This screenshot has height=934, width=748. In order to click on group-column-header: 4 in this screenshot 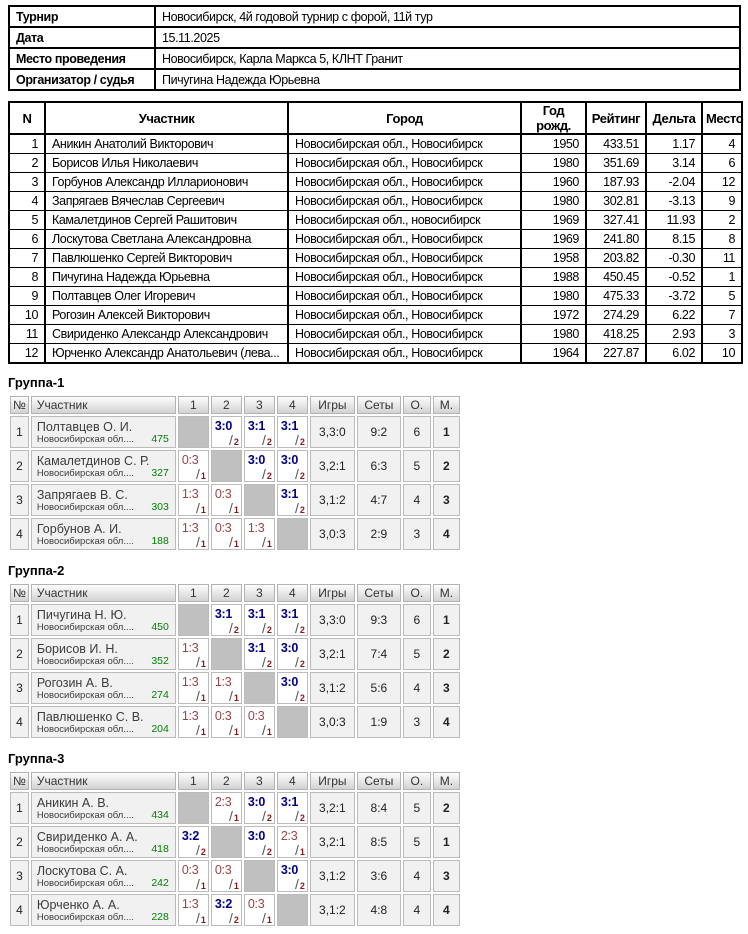, I will do `click(292, 593)`.